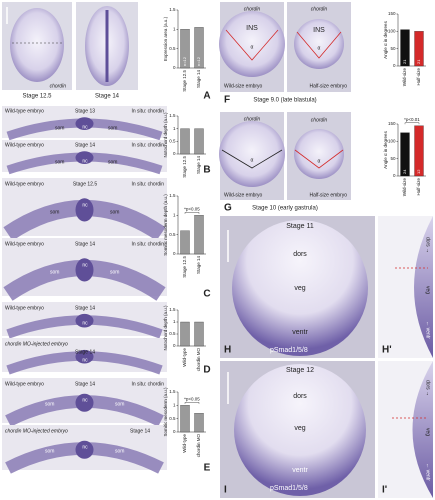 Image resolution: width=435 pixels, height=500 pixels. I want to click on panel-letter: E, so click(207, 468).